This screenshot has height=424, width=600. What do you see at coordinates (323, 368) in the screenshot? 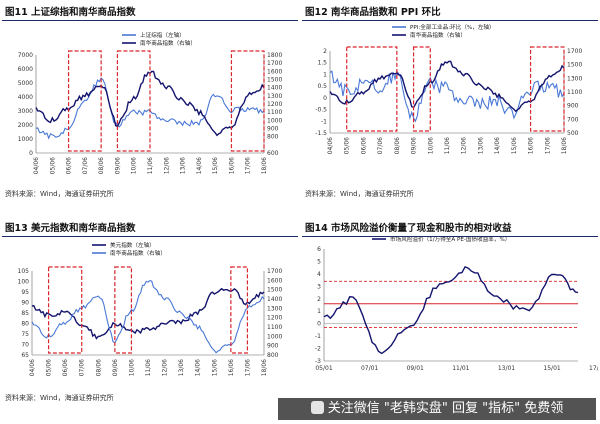
I see `x-tick-label: 05/01` at bounding box center [323, 368].